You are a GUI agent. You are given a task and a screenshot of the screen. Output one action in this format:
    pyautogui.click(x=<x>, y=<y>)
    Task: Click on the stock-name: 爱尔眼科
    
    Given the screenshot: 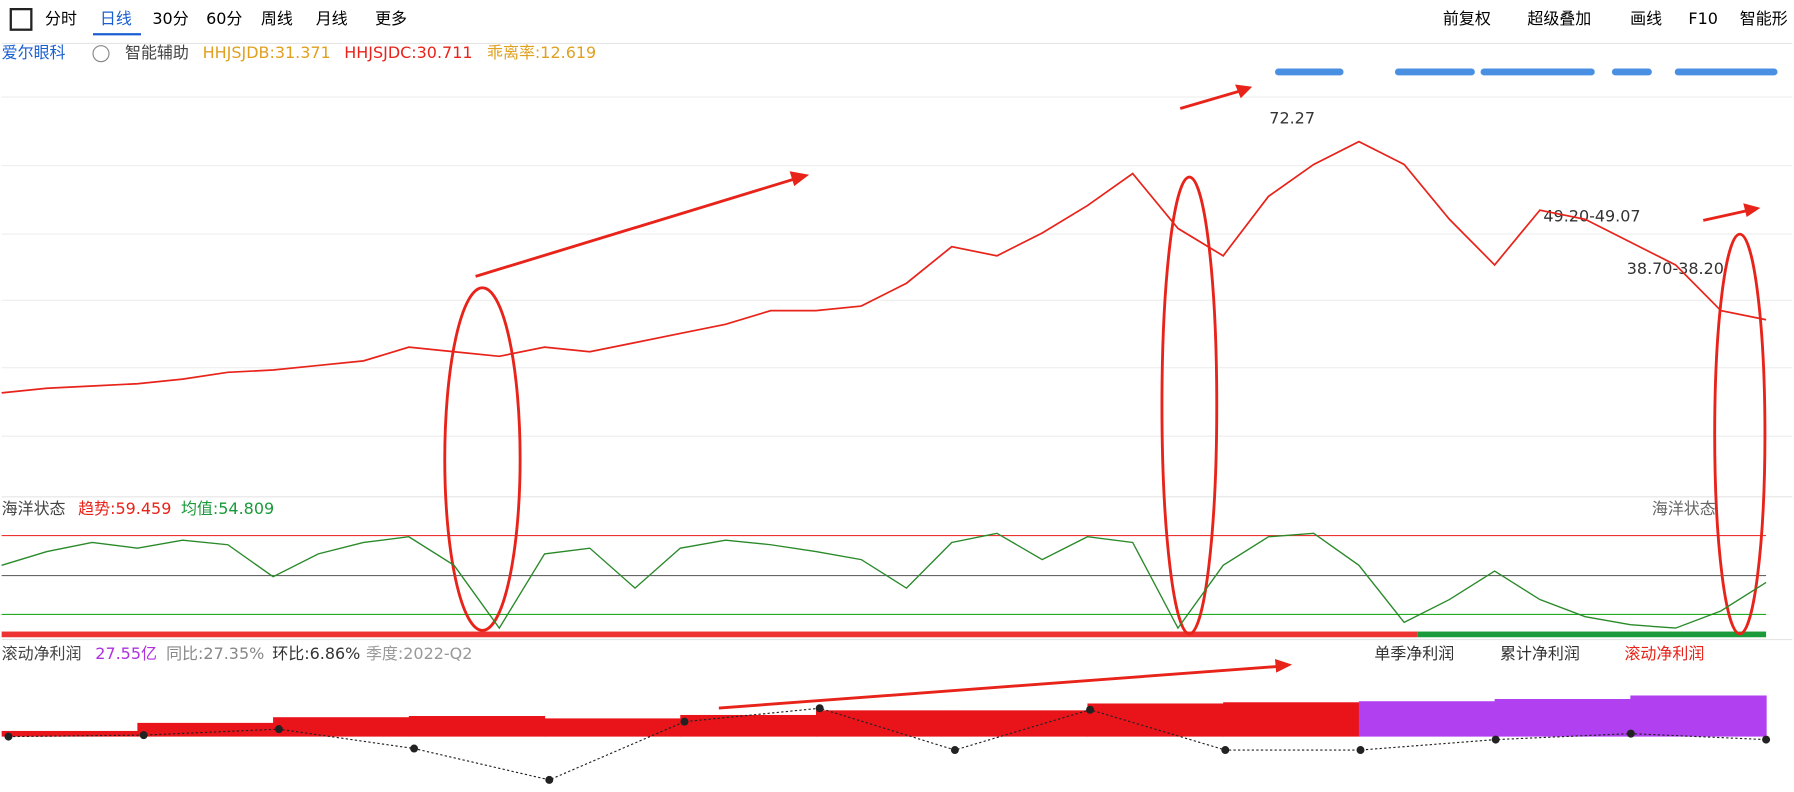 What is the action you would take?
    pyautogui.click(x=34, y=52)
    